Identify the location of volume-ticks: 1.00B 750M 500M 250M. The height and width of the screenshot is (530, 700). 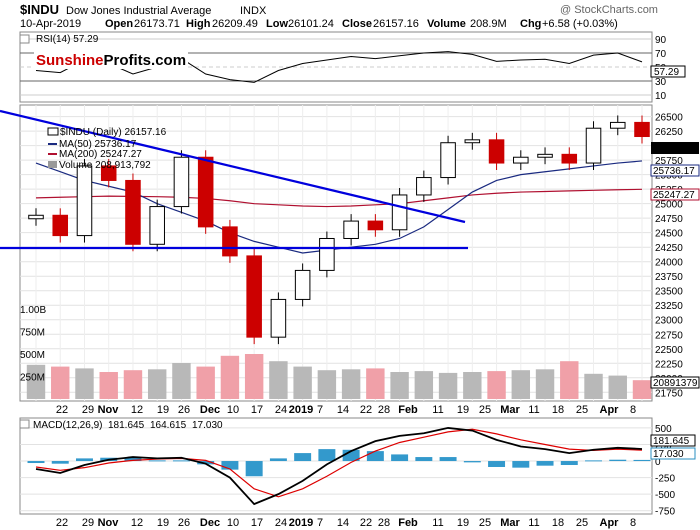
(33, 344).